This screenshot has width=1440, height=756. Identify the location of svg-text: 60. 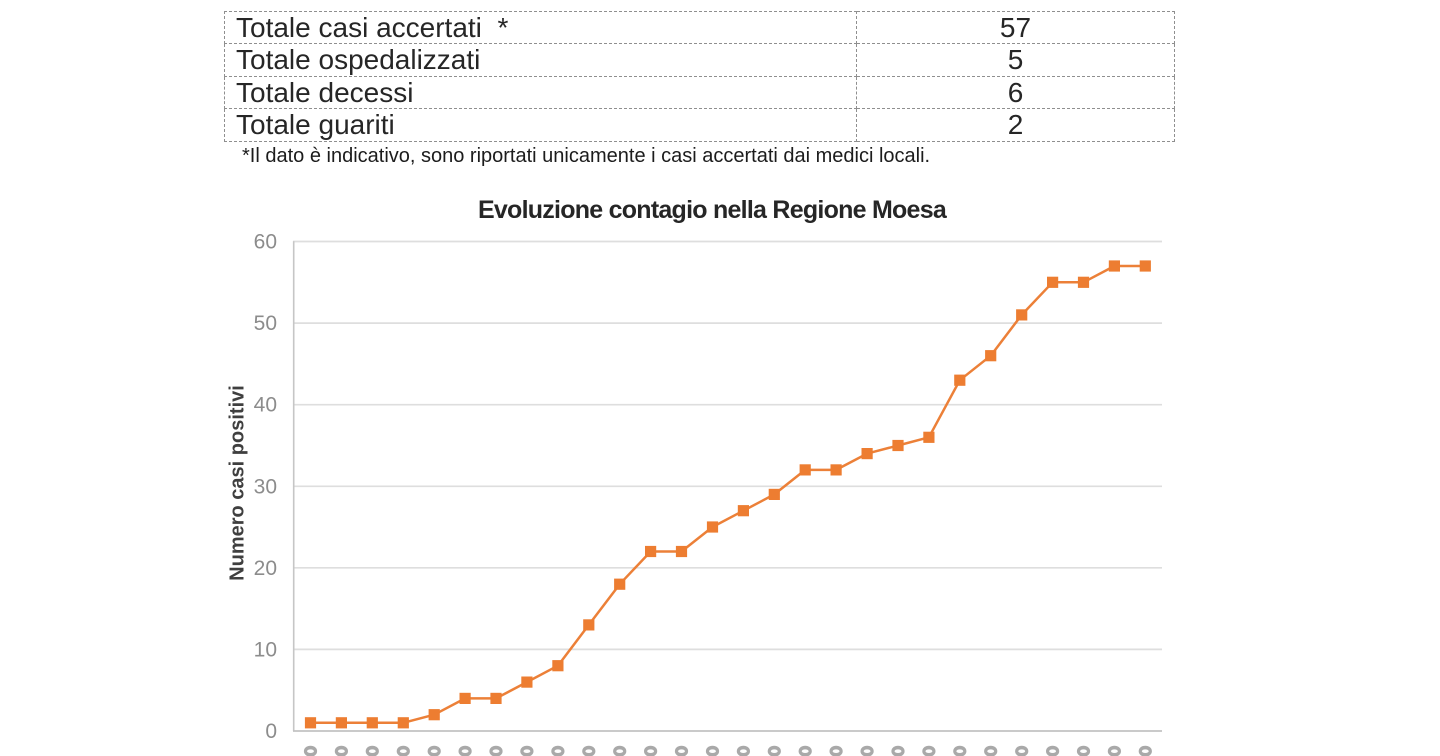
(265, 242).